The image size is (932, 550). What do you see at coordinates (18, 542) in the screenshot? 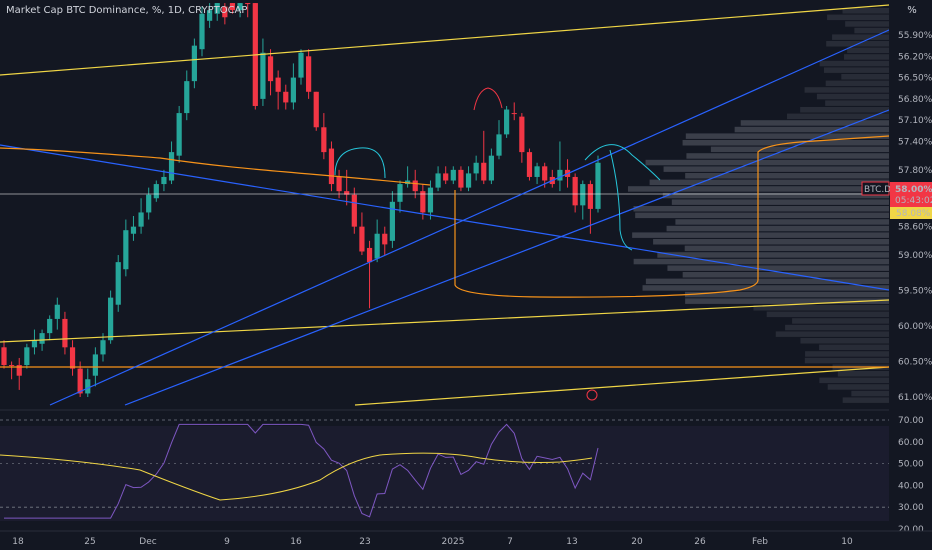
I see `time-tick-label: 18` at bounding box center [18, 542].